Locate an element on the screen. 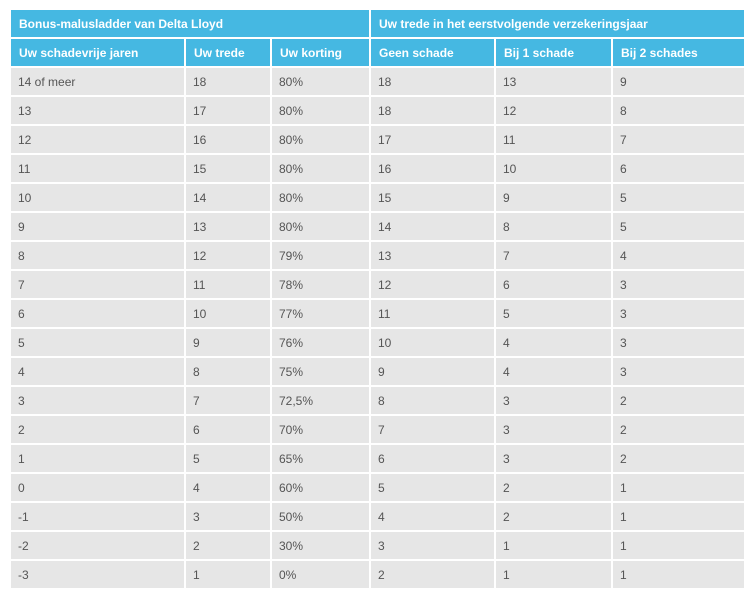 This screenshot has width=749, height=599. discount-cell: 50% is located at coordinates (320, 516).